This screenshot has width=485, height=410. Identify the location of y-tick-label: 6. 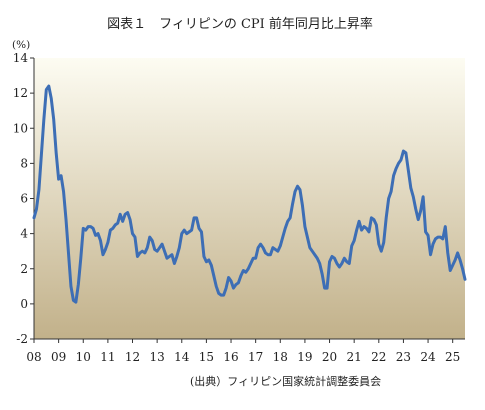
(24, 199).